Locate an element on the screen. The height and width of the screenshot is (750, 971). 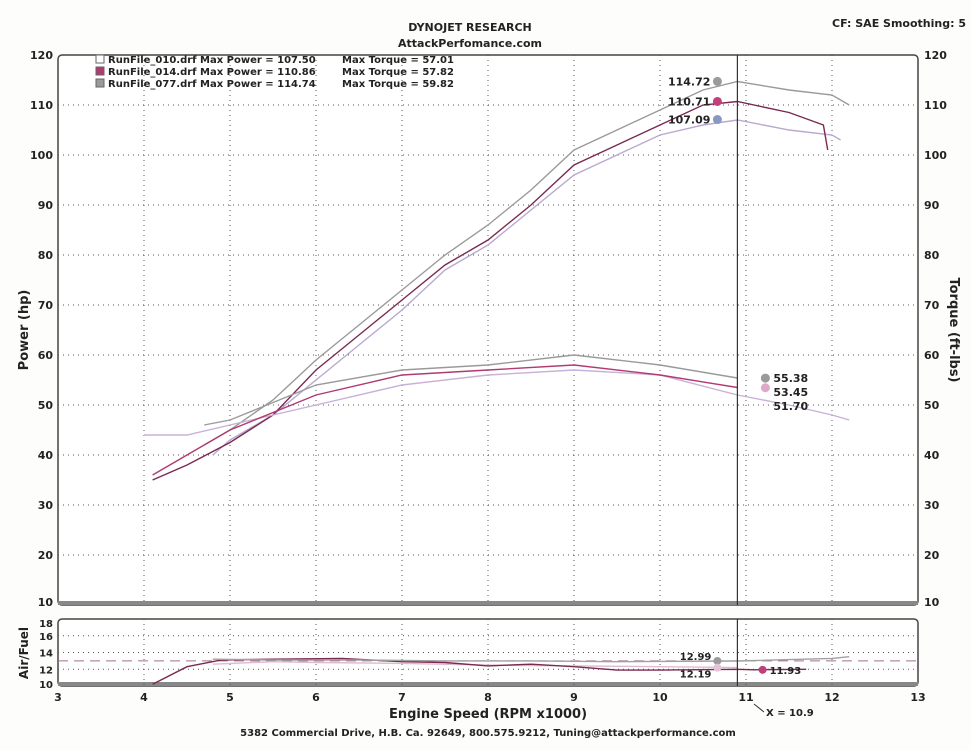
y-tick-label: 10 is located at coordinates (46, 602).